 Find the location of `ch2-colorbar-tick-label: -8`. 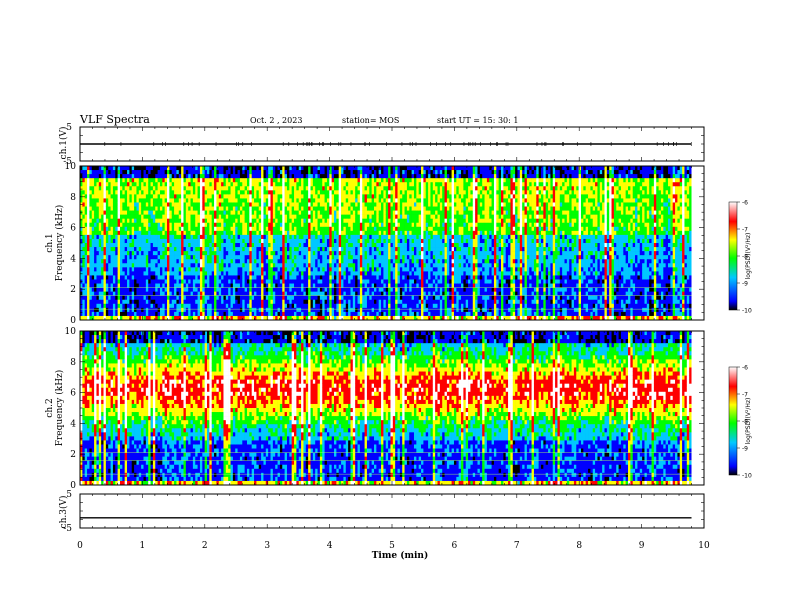

ch2-colorbar-tick-label: -8 is located at coordinates (745, 422).